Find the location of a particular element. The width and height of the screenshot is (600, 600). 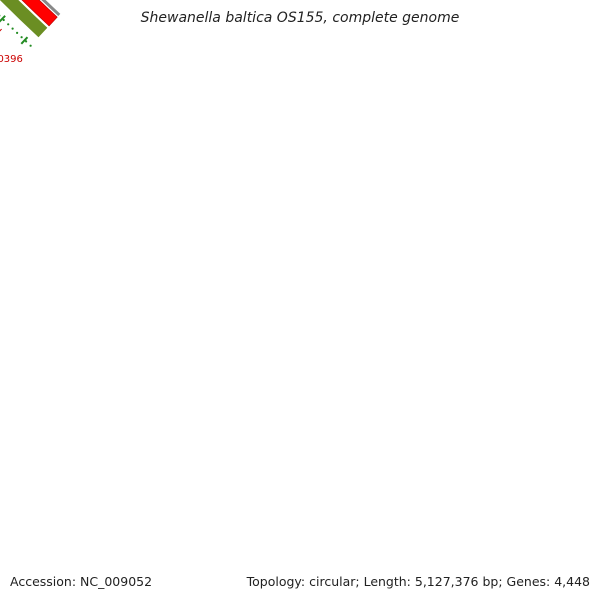

cds-band is located at coordinates (32, 13).